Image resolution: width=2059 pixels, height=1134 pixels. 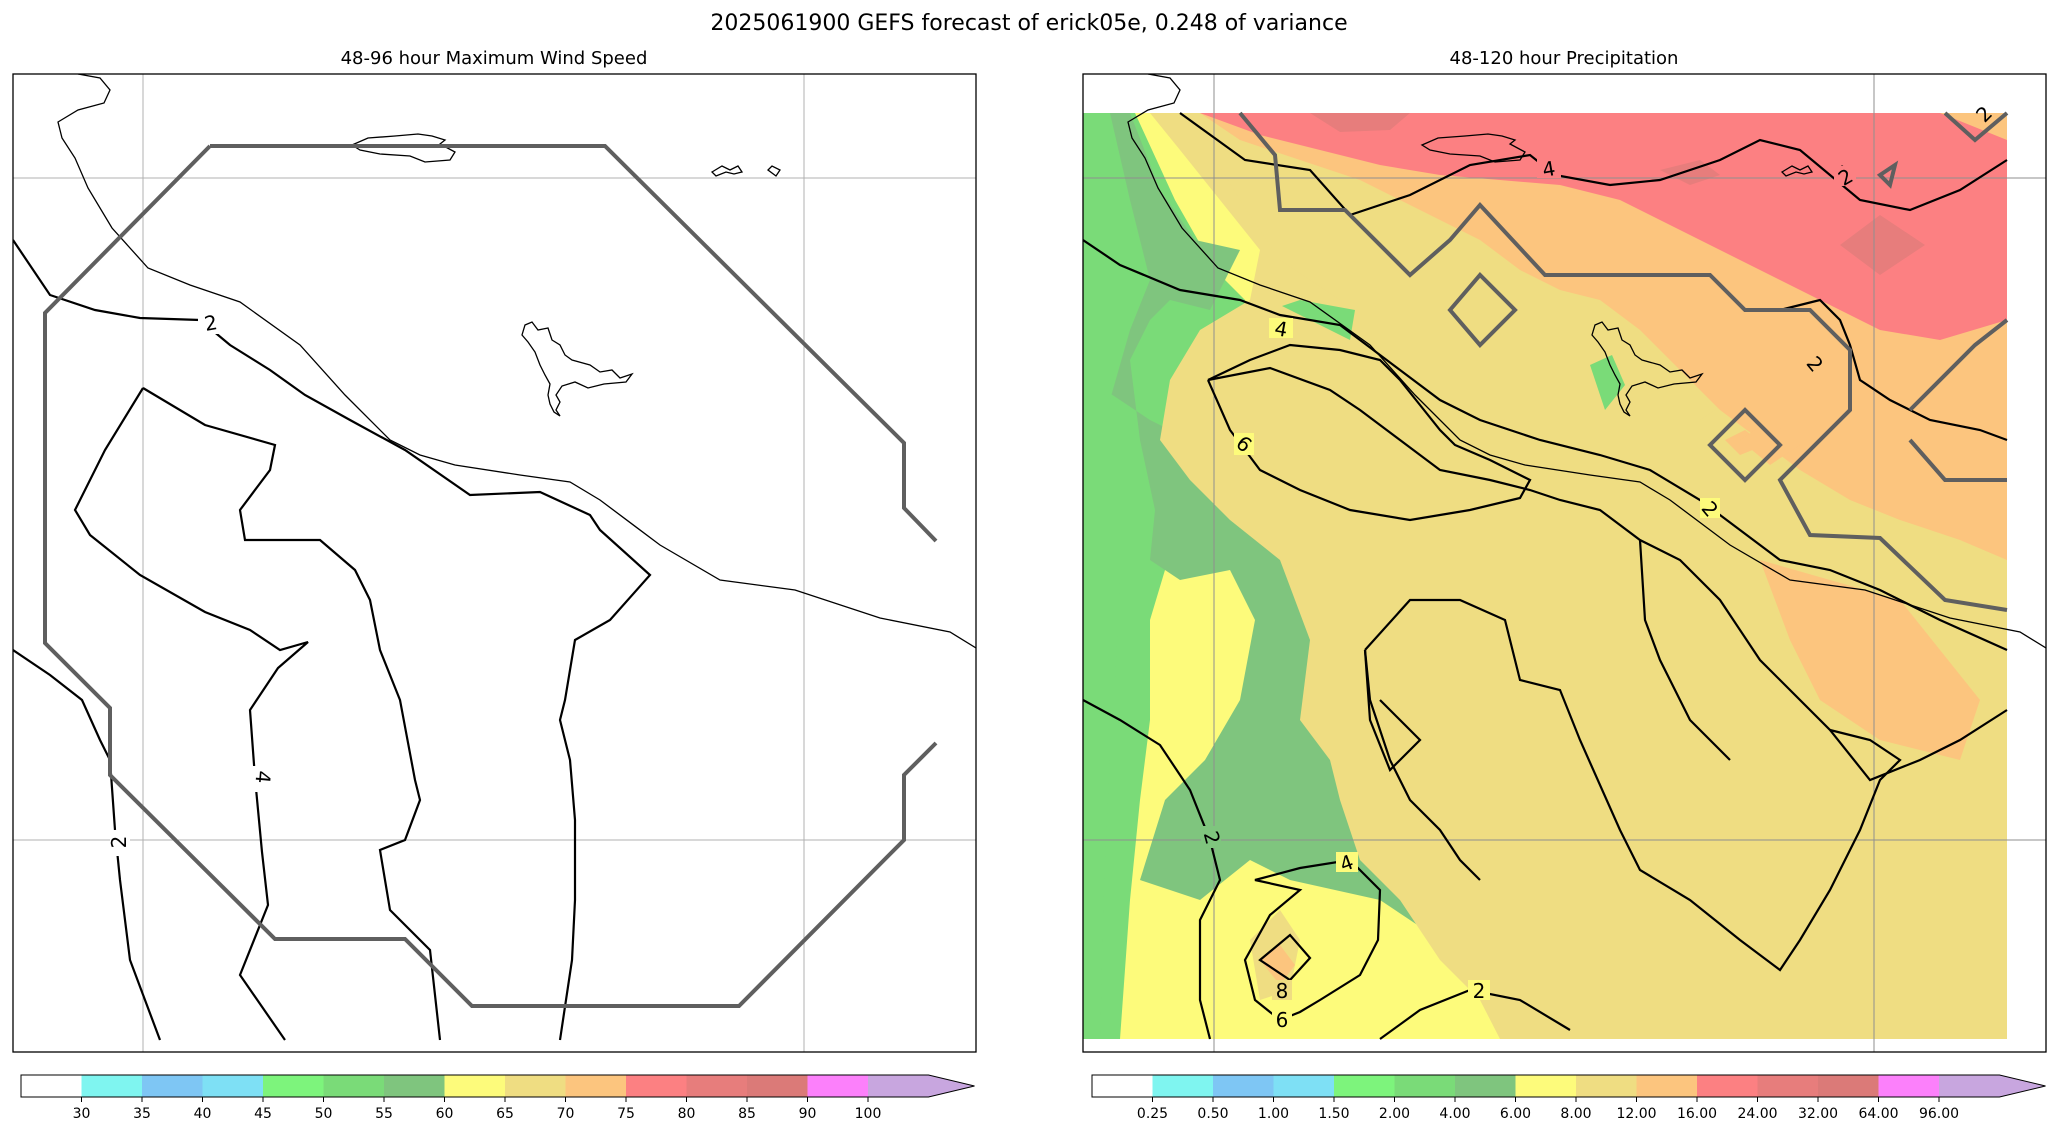 I want to click on precip-colorbar-tick-label: 12.00, so click(x=1636, y=1114).